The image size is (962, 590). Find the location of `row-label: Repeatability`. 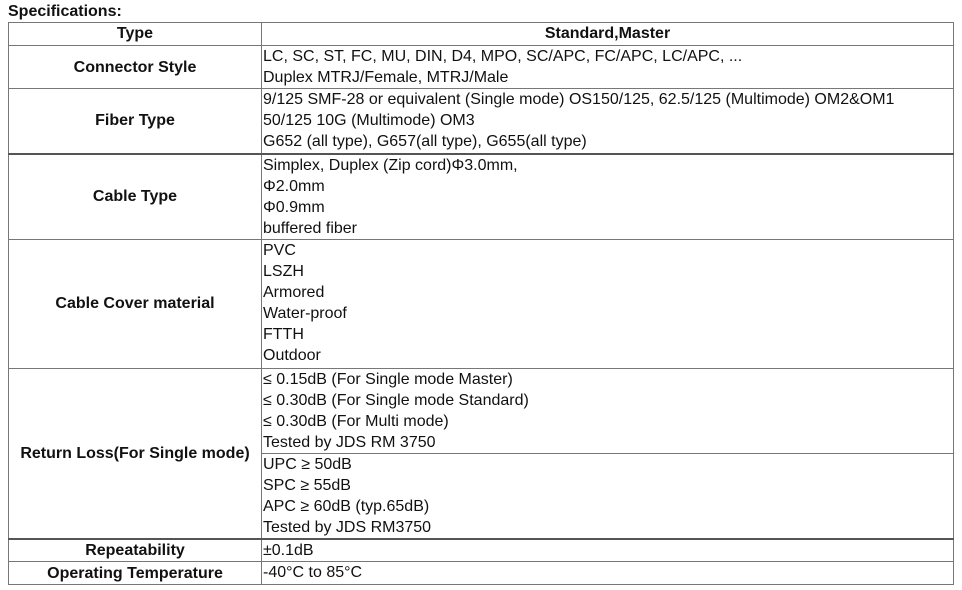

row-label: Repeatability is located at coordinates (135, 549).